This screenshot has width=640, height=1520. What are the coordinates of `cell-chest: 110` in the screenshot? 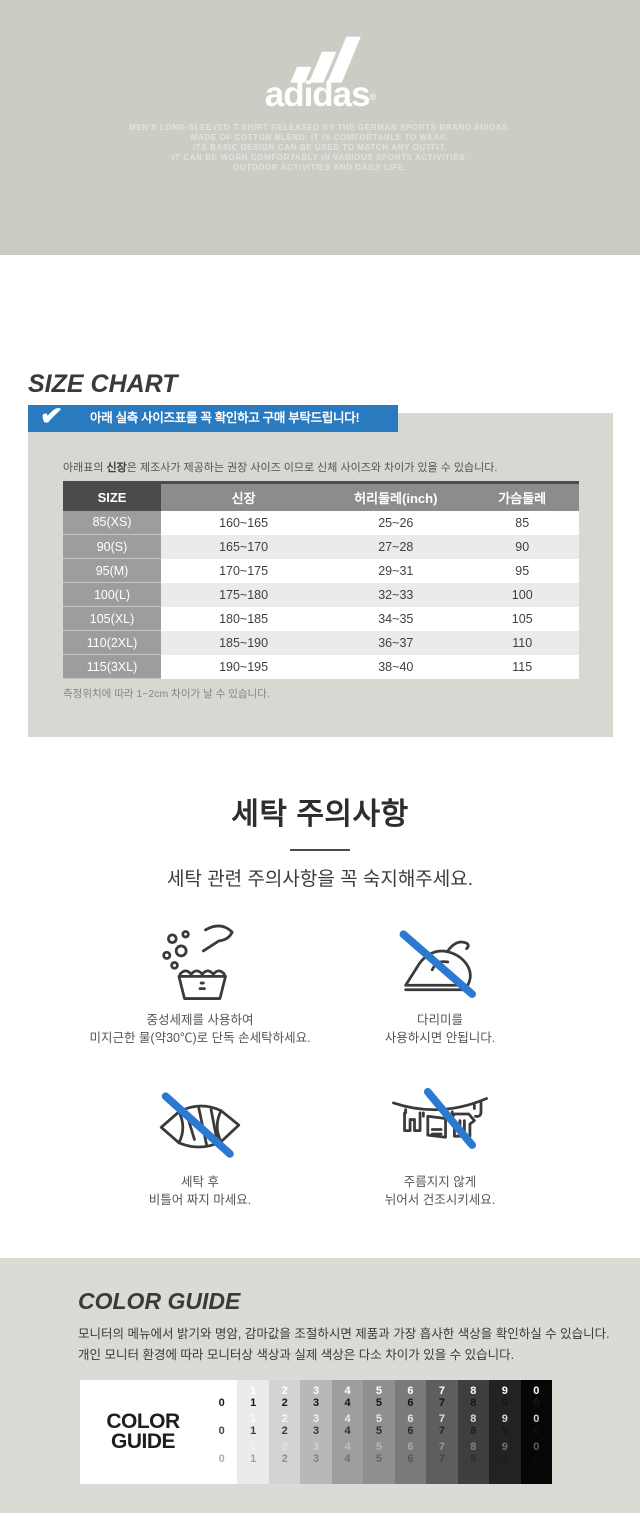 It's located at (522, 642).